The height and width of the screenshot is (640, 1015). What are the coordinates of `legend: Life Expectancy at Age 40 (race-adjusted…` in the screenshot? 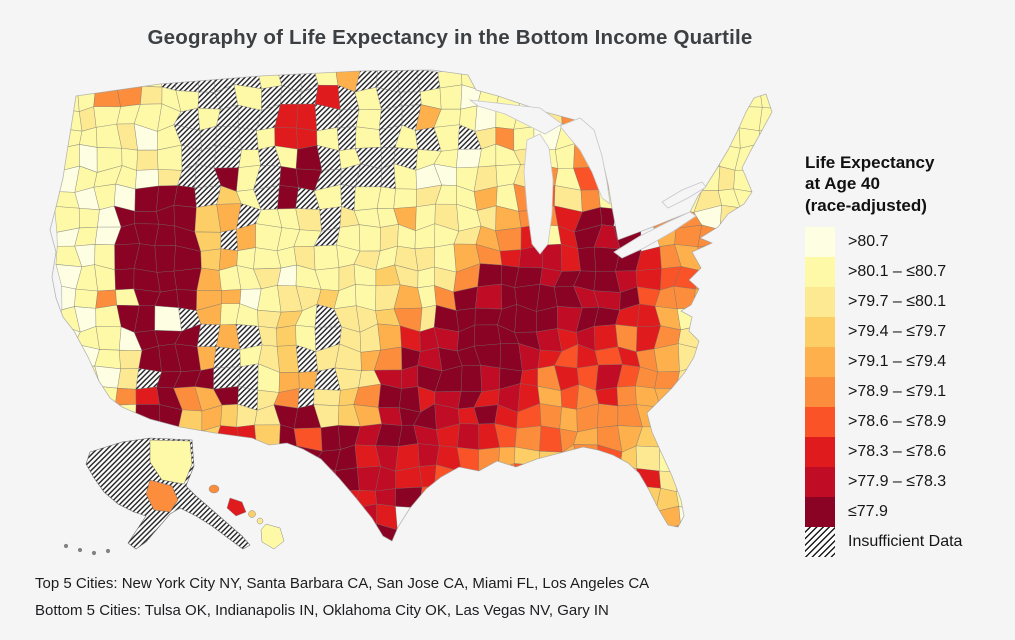 It's located at (907, 355).